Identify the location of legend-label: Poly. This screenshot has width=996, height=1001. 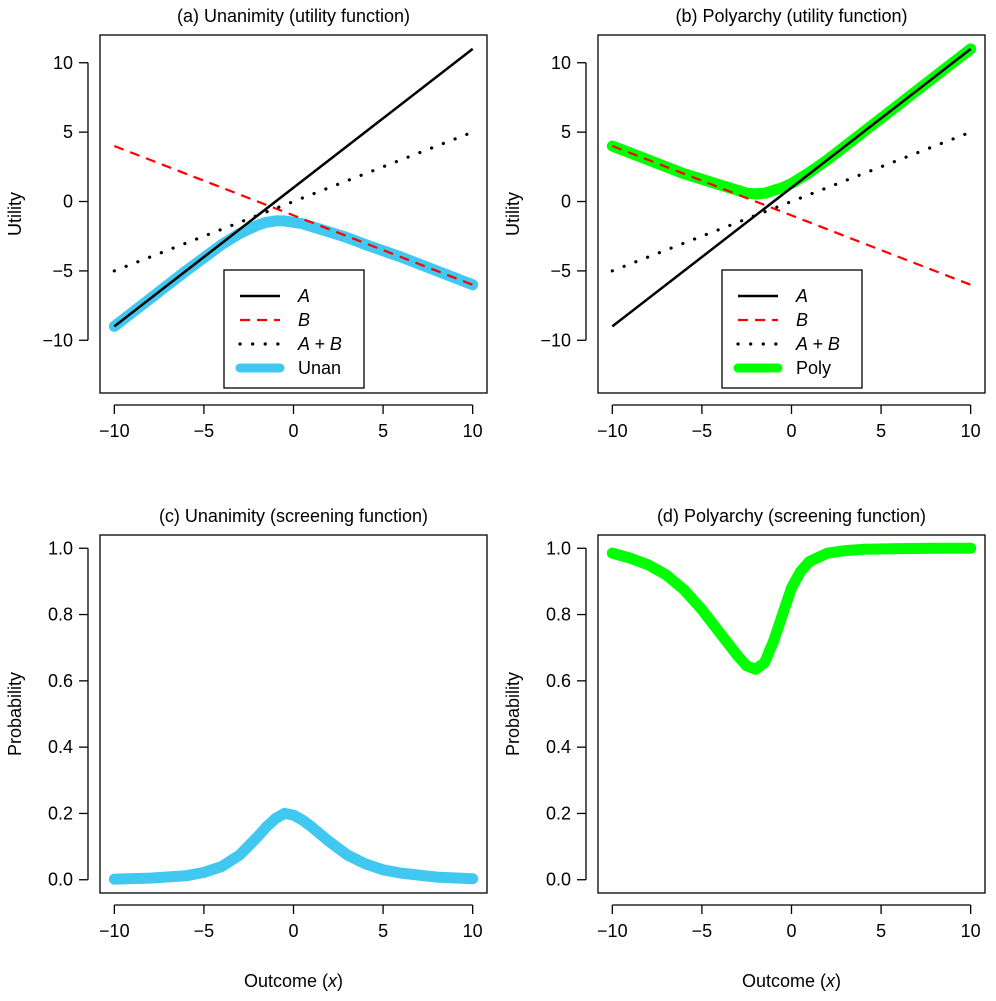
(813, 368).